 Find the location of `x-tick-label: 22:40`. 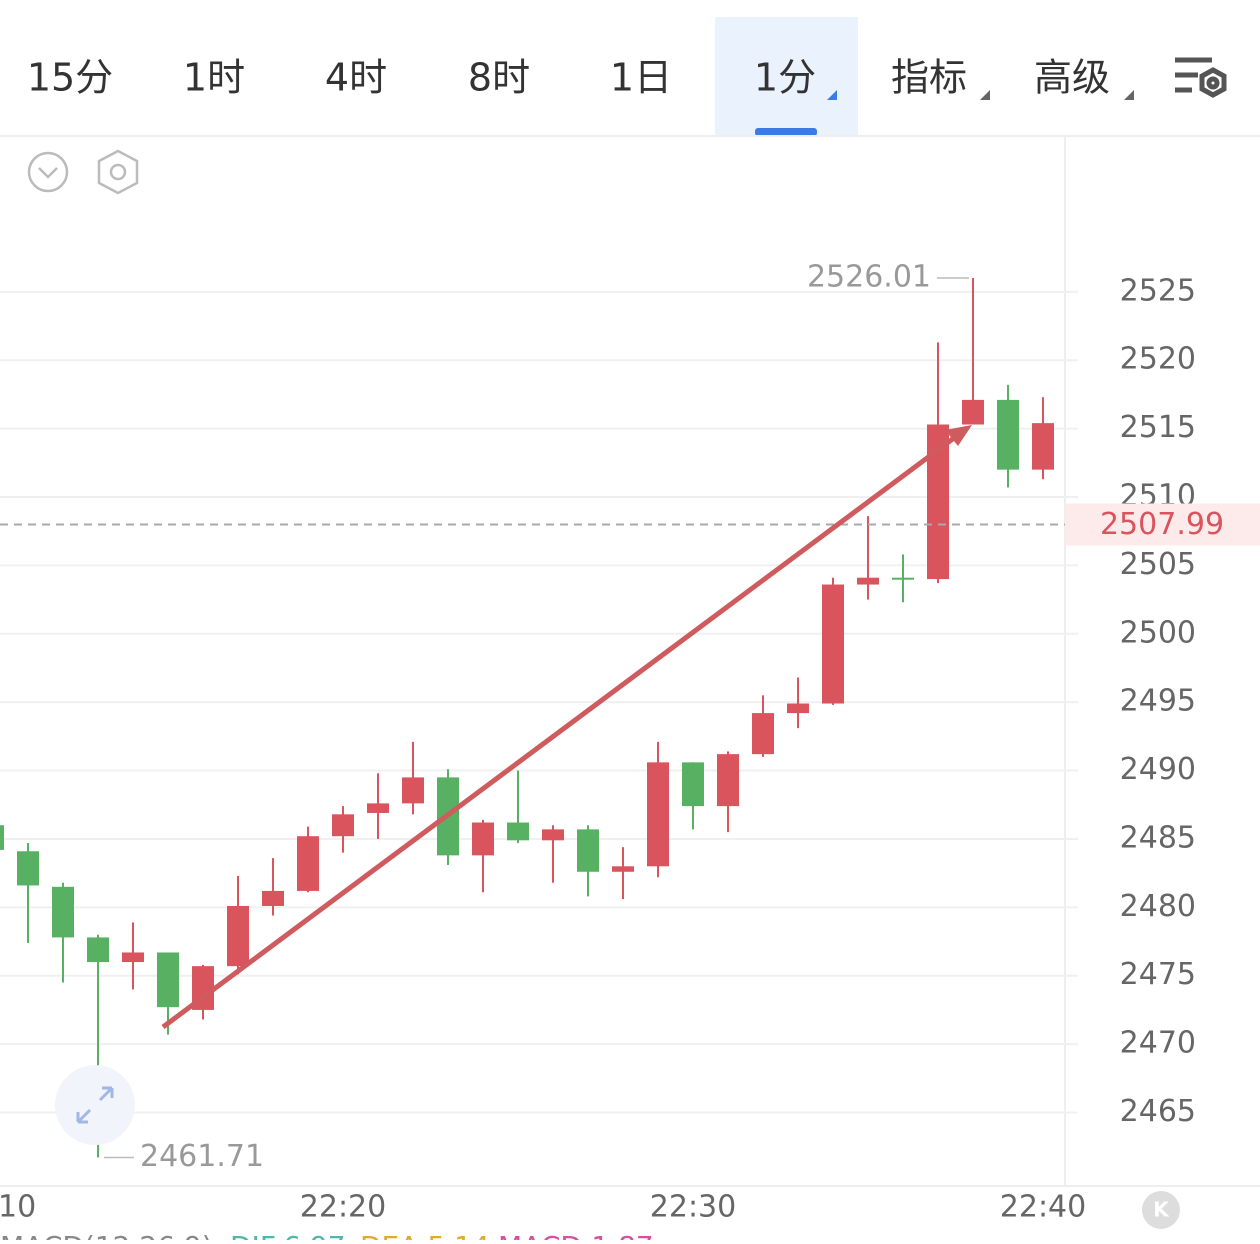

x-tick-label: 22:40 is located at coordinates (1043, 1207).